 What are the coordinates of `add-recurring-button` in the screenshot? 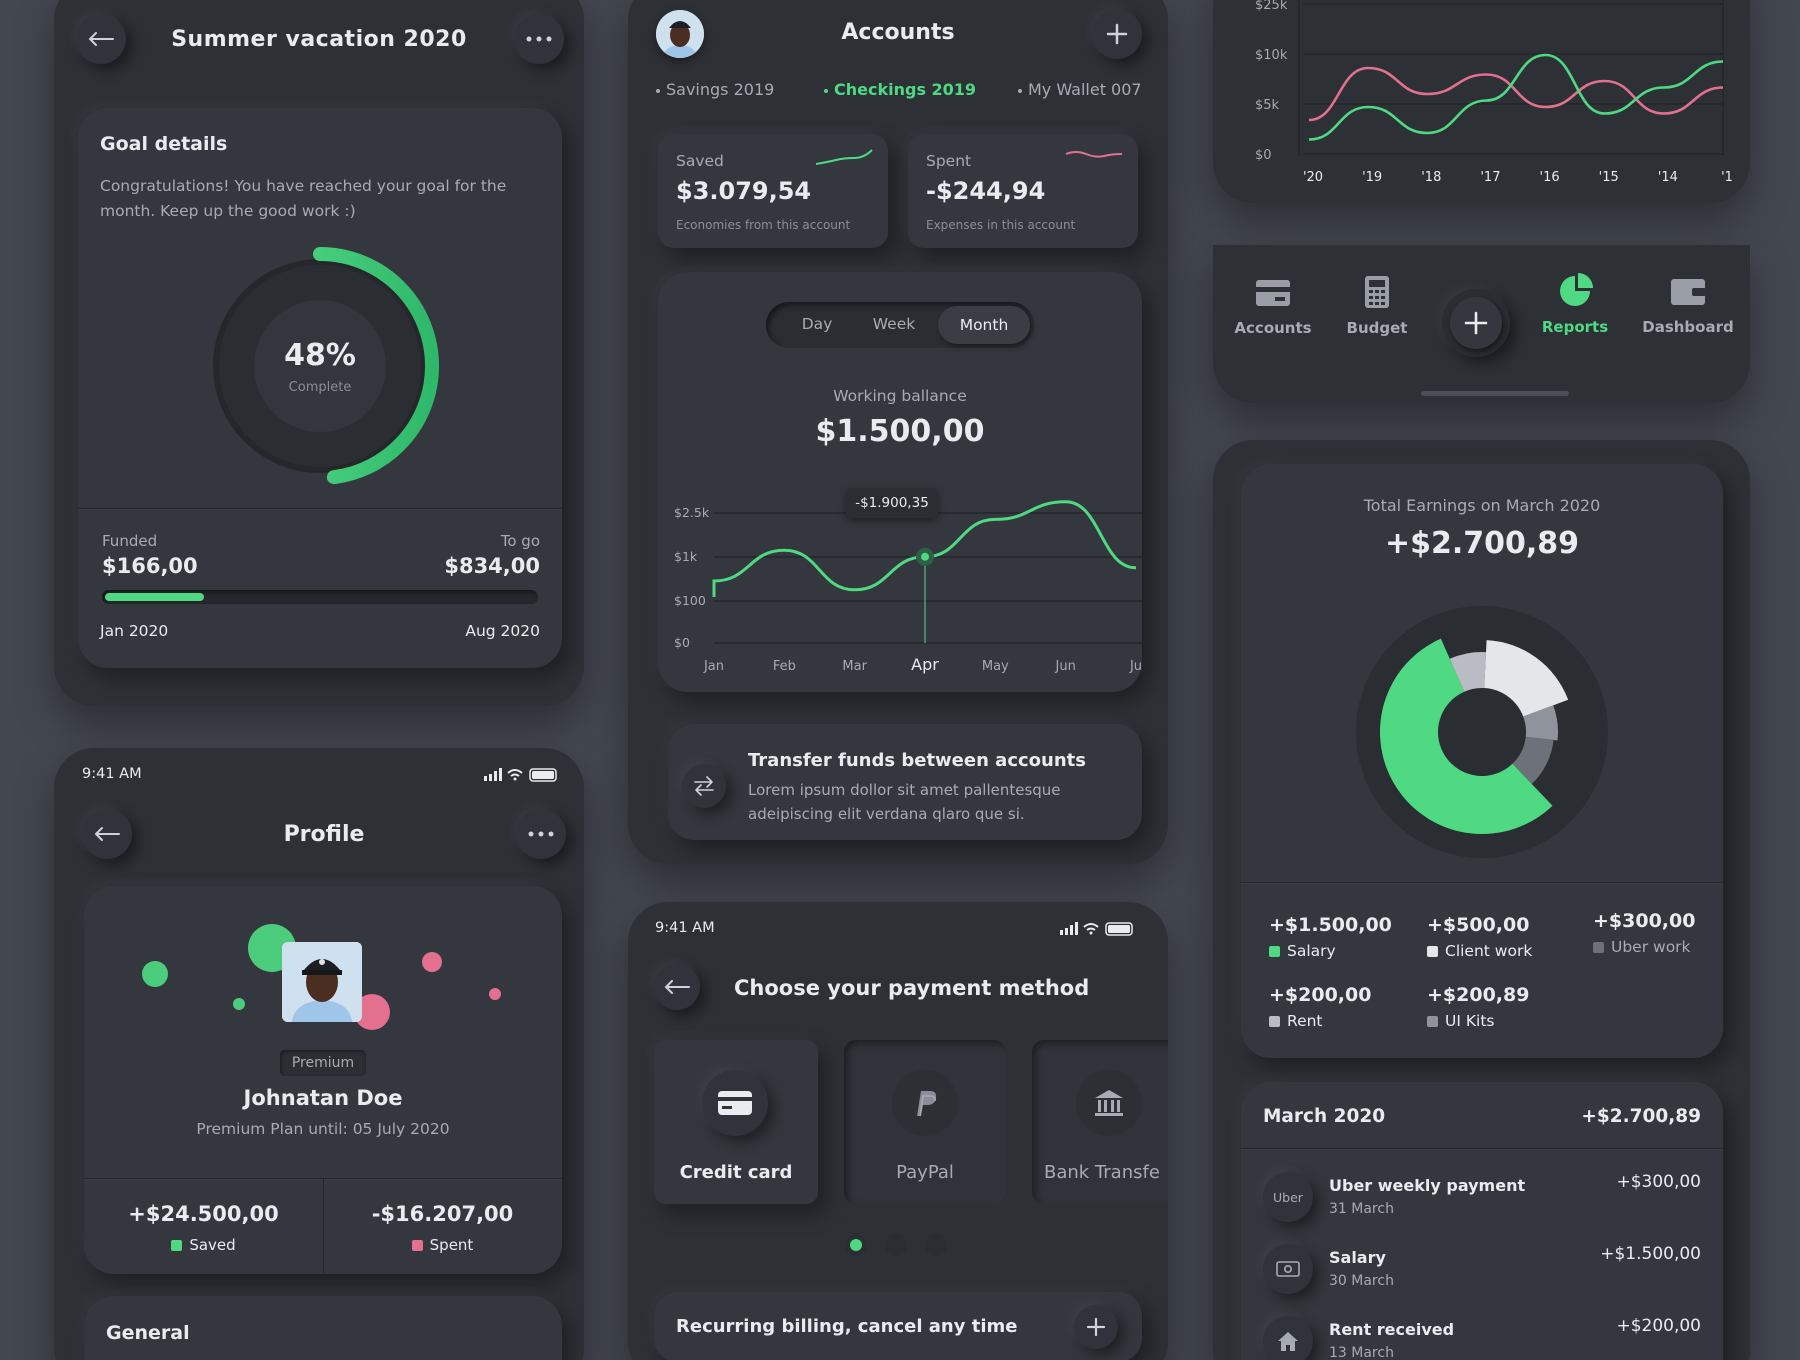 It's located at (1096, 1327).